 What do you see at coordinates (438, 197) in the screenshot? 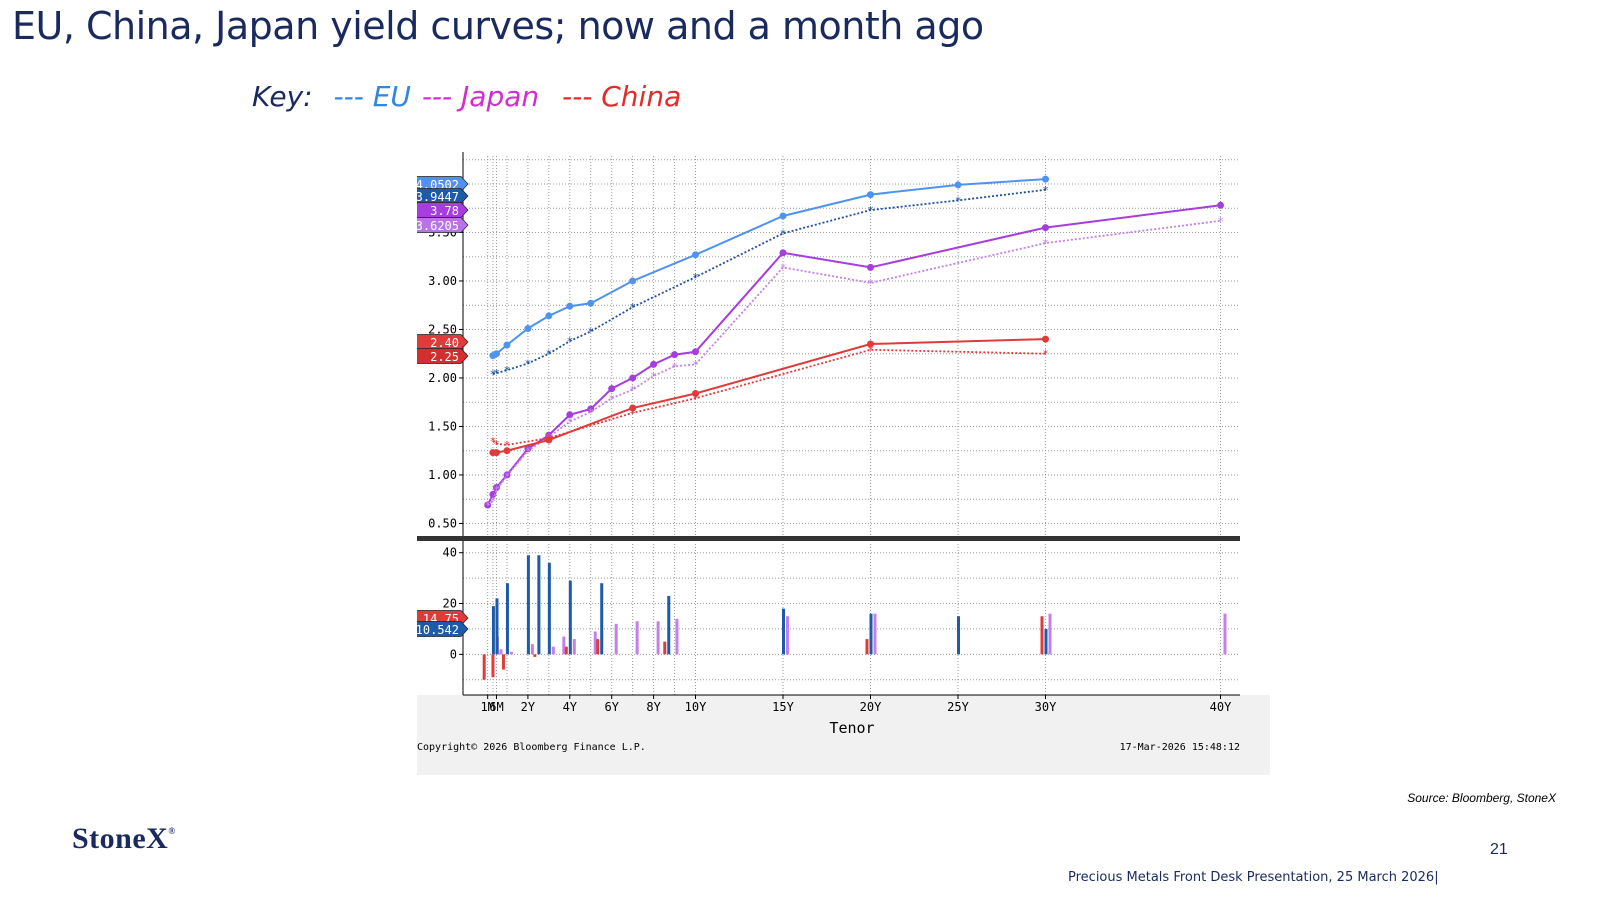
I see `value-tag-label: 3.9447` at bounding box center [438, 197].